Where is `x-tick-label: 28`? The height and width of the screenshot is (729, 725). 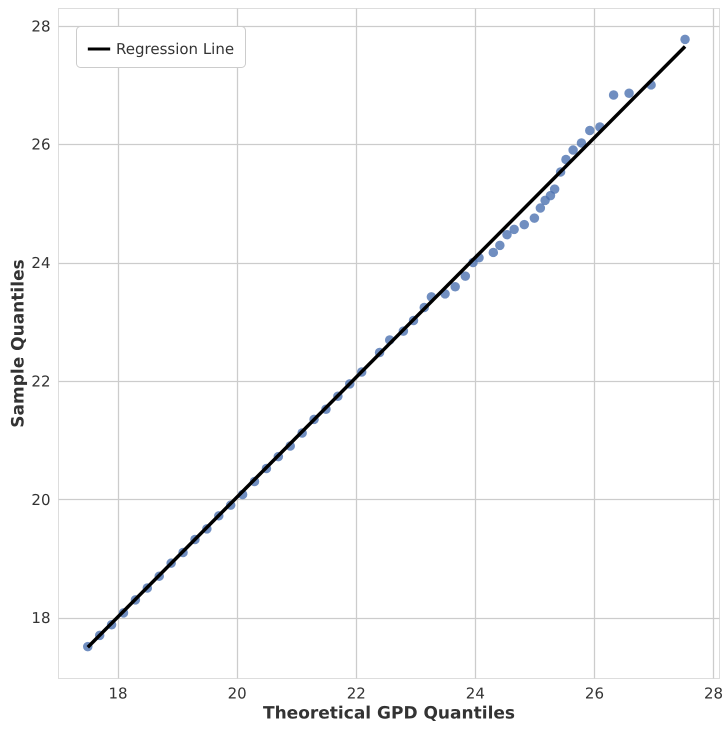
x-tick-label: 28 is located at coordinates (714, 693).